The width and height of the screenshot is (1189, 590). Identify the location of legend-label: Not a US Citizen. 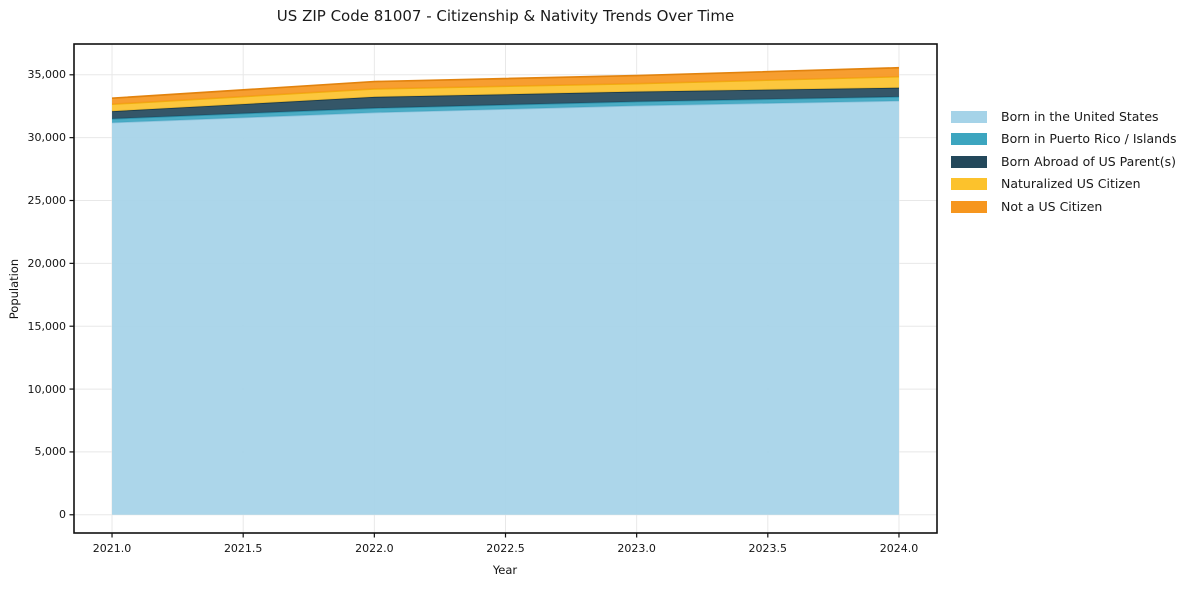
(1052, 206).